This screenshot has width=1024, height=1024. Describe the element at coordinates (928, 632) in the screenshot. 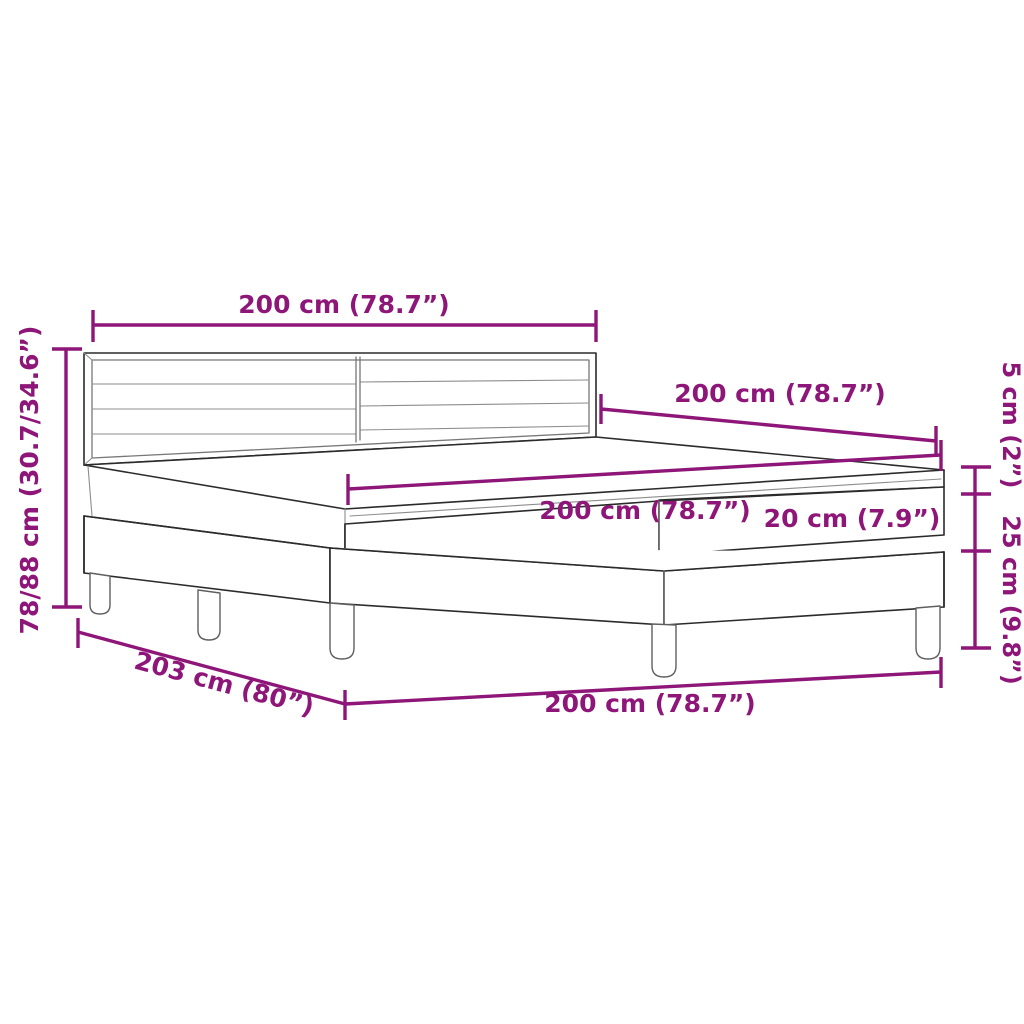

I see `leg-front-right` at that location.